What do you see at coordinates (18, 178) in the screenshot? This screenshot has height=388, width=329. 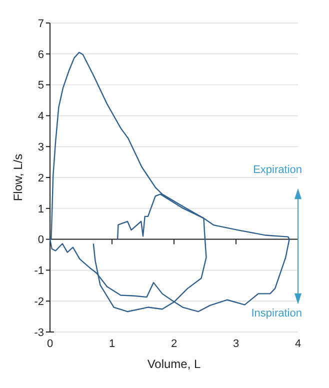 I see `y-axis-title: Flow, L/s` at bounding box center [18, 178].